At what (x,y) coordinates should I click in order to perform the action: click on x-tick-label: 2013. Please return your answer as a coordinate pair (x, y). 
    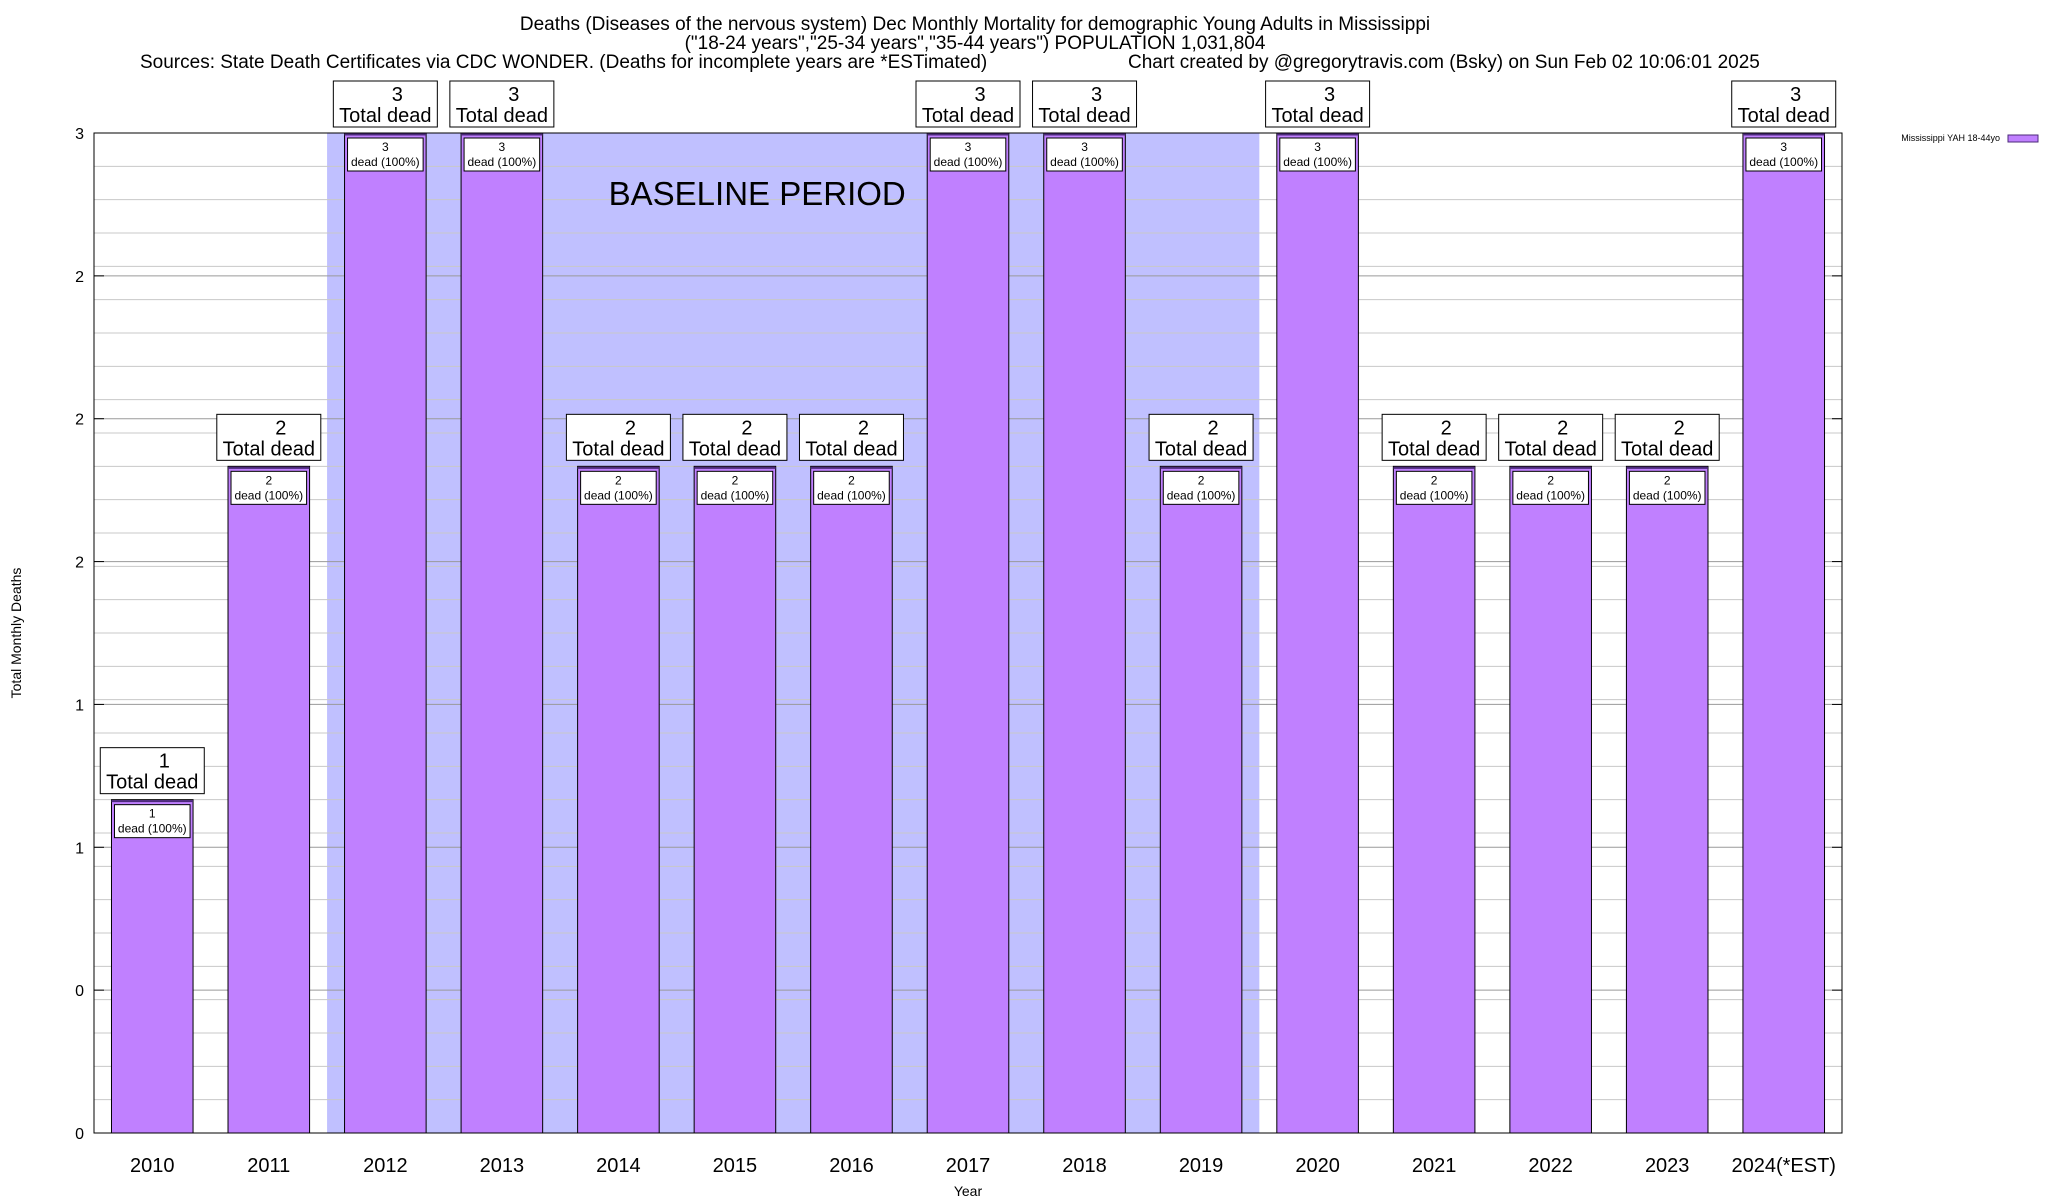
    Looking at the image, I should click on (502, 1166).